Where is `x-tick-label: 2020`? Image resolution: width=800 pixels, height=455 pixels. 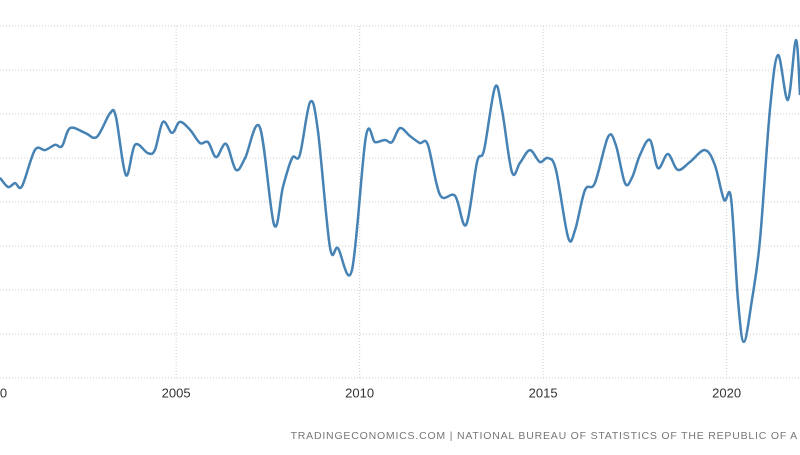
x-tick-label: 2020 is located at coordinates (726, 392).